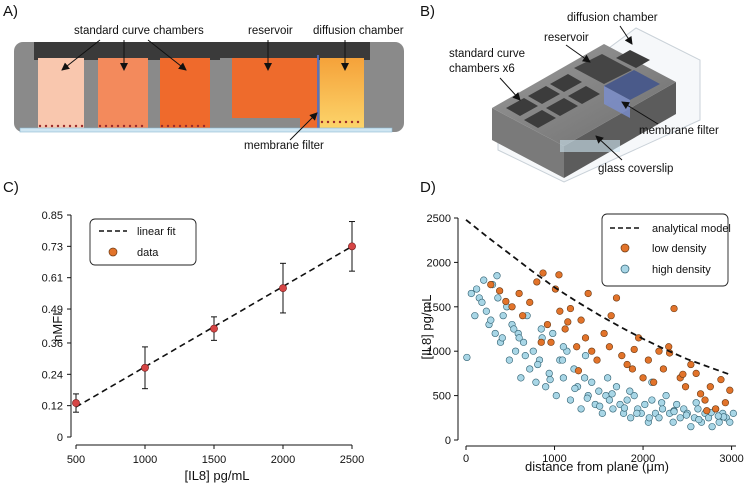  I want to click on chart-c-y-tick-label: 0.24, so click(52, 375).